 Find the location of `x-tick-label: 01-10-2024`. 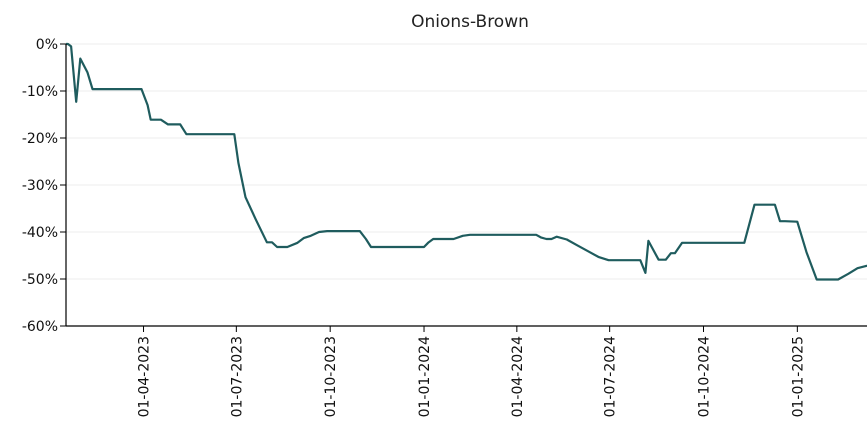

x-tick-label: 01-10-2024 is located at coordinates (705, 376).